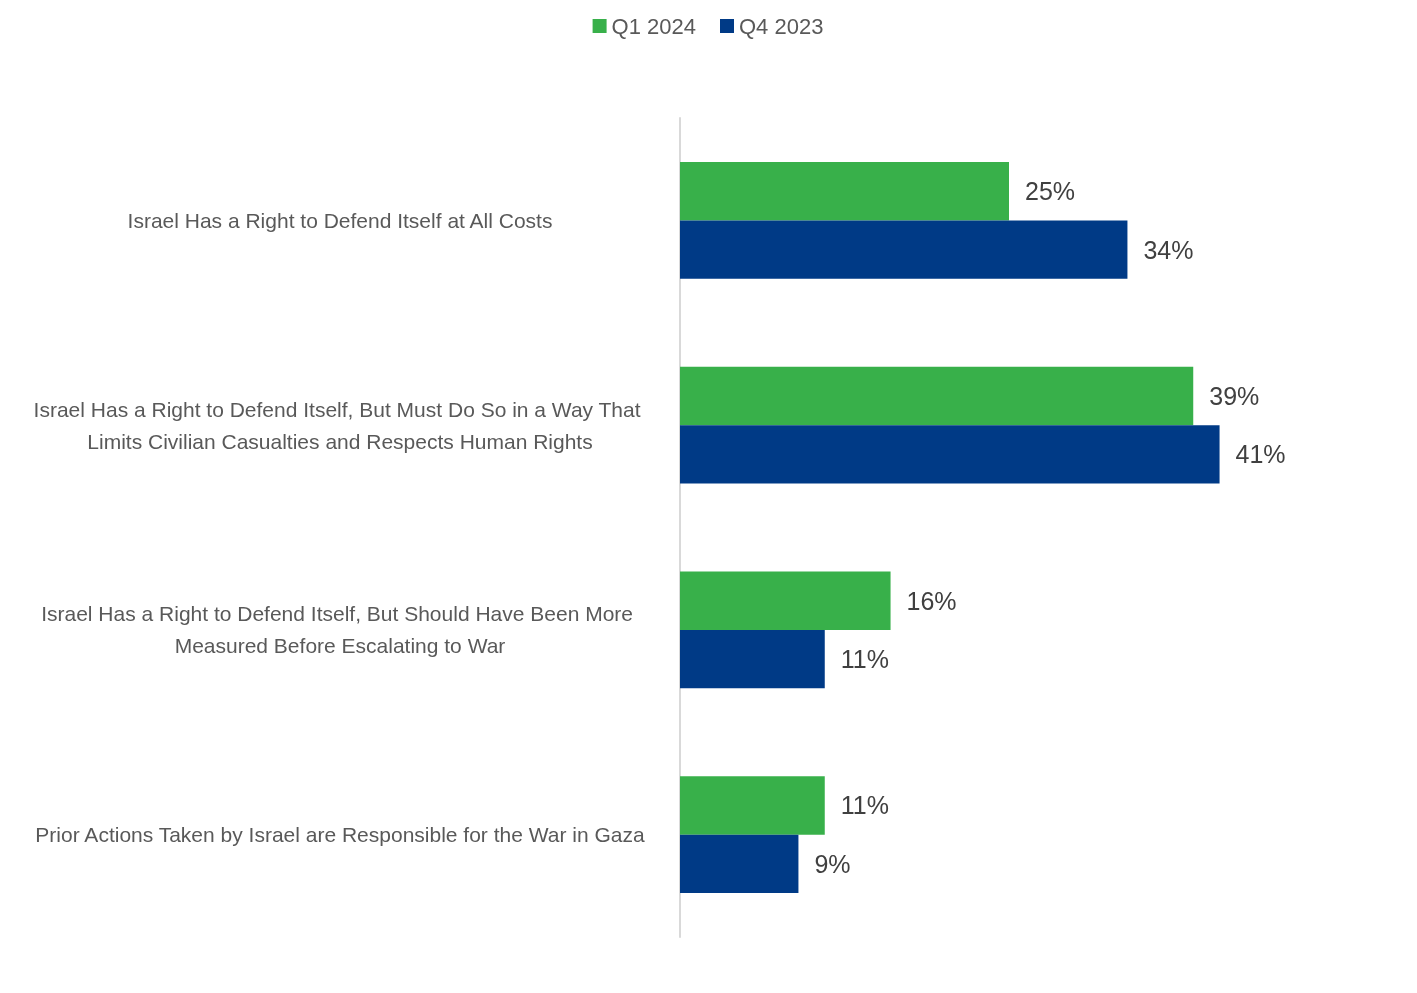 The image size is (1417, 993). Describe the element at coordinates (1234, 395) in the screenshot. I see `data-label: 39%` at that location.